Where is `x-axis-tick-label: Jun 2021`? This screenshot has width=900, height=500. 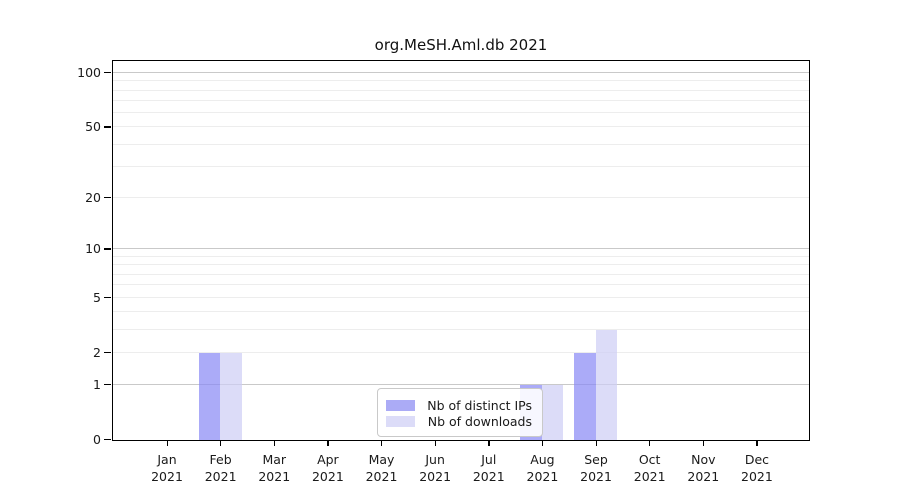 x-axis-tick-label: Jun 2021 is located at coordinates (435, 468).